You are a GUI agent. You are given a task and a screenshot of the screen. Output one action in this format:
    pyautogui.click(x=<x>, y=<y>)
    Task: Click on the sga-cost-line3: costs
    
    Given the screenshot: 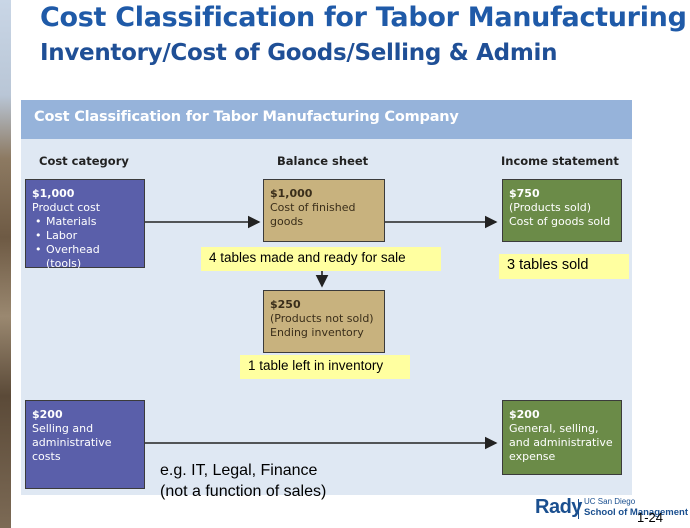 What is the action you would take?
    pyautogui.click(x=46, y=456)
    